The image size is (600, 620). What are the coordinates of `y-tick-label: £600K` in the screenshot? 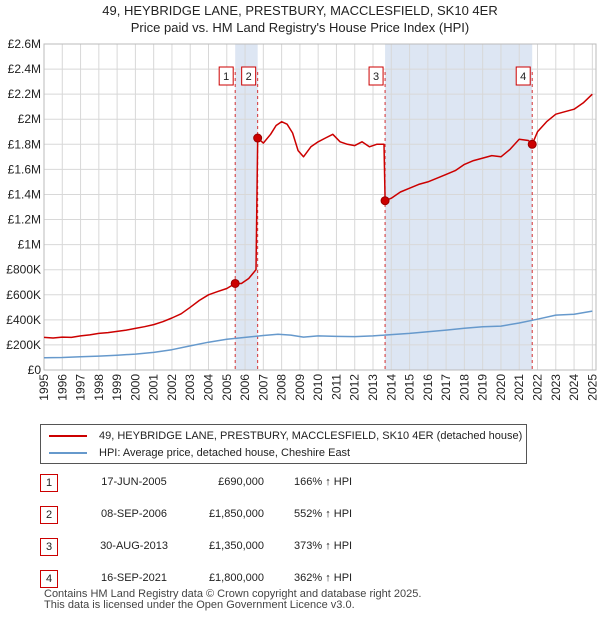 It's located at (23, 295).